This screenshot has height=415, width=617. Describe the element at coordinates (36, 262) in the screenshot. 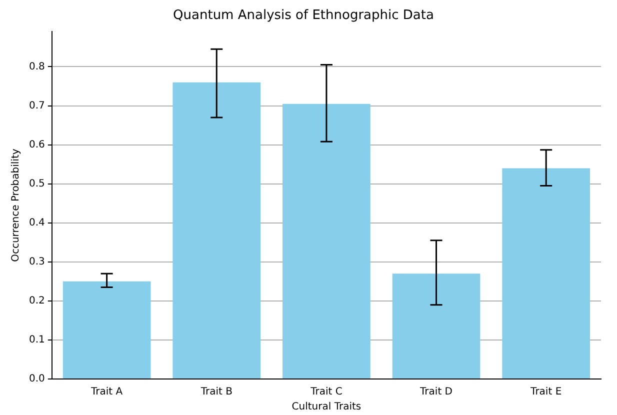

I see `y-tick-label: 0.3` at that location.